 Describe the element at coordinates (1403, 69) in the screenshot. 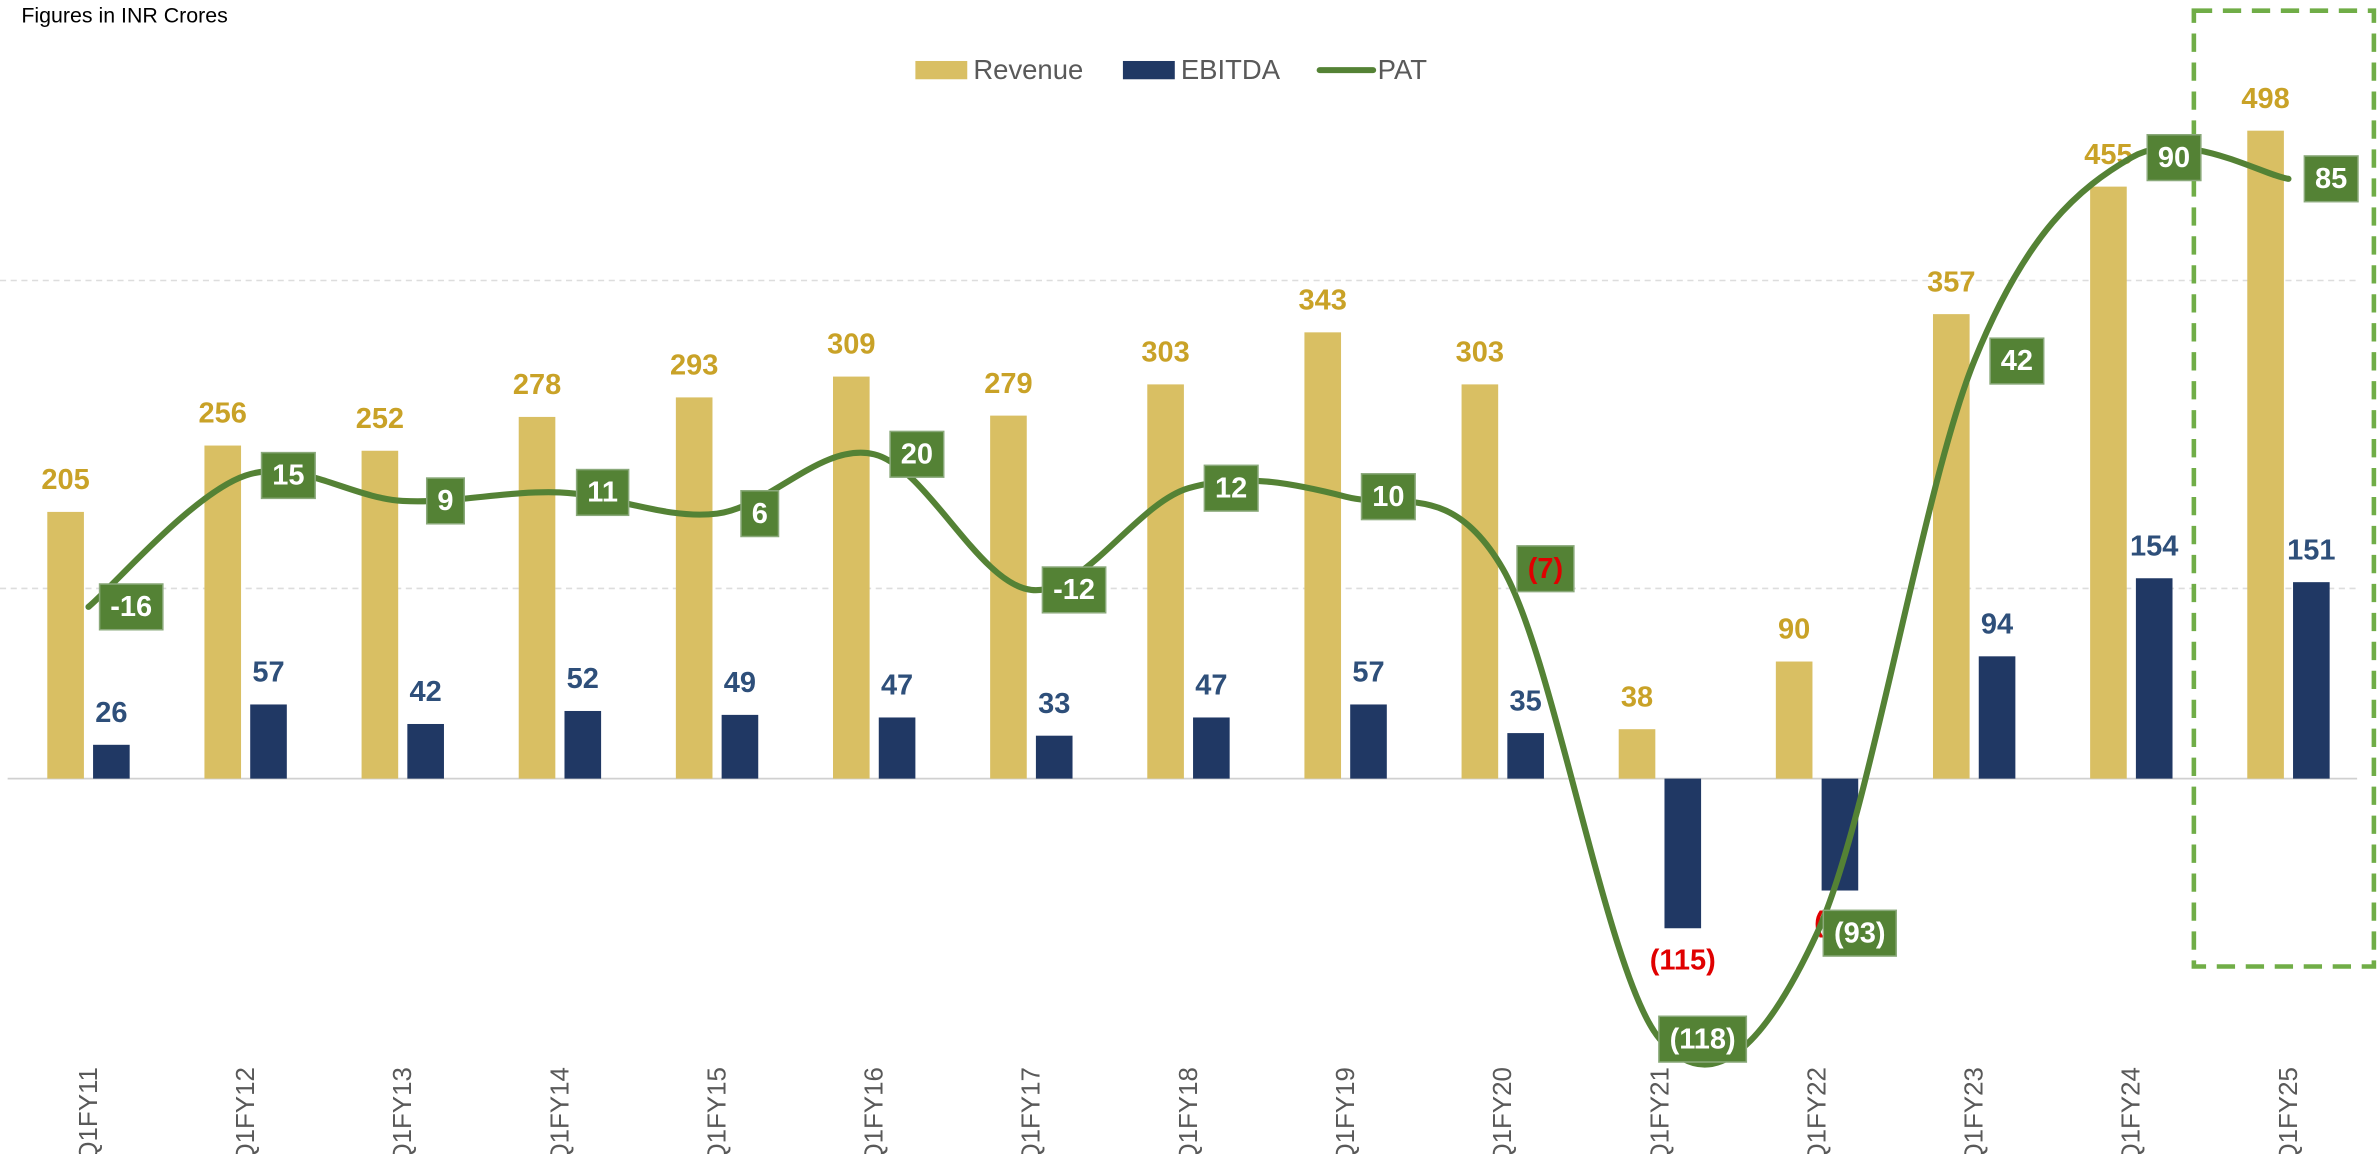

I see `legend-label: PAT` at that location.